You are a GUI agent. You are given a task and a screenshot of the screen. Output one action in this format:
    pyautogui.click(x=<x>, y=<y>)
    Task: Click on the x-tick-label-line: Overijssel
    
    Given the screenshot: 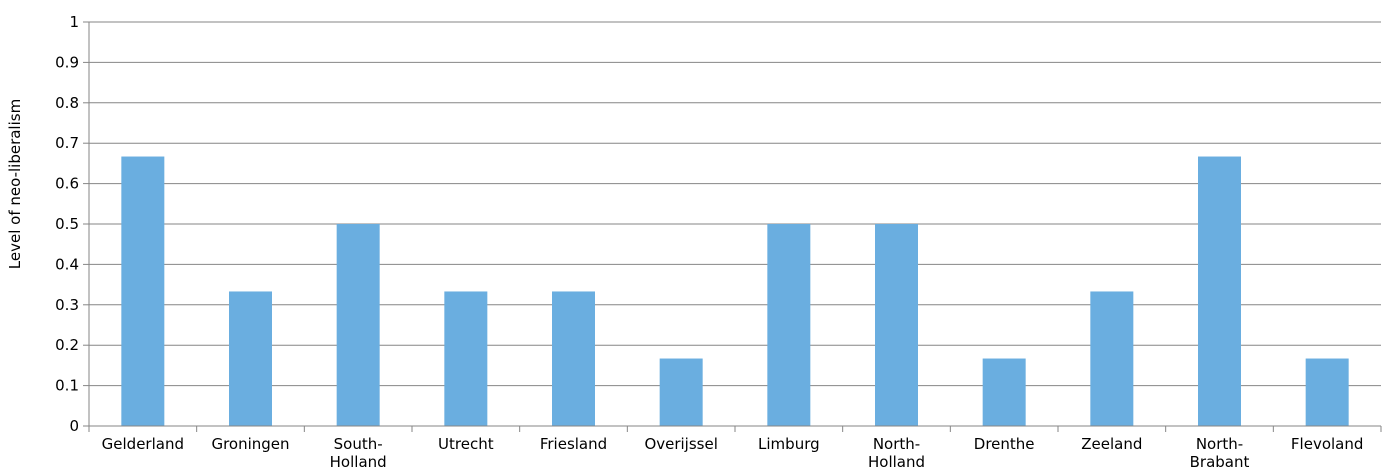 What is the action you would take?
    pyautogui.click(x=680, y=444)
    